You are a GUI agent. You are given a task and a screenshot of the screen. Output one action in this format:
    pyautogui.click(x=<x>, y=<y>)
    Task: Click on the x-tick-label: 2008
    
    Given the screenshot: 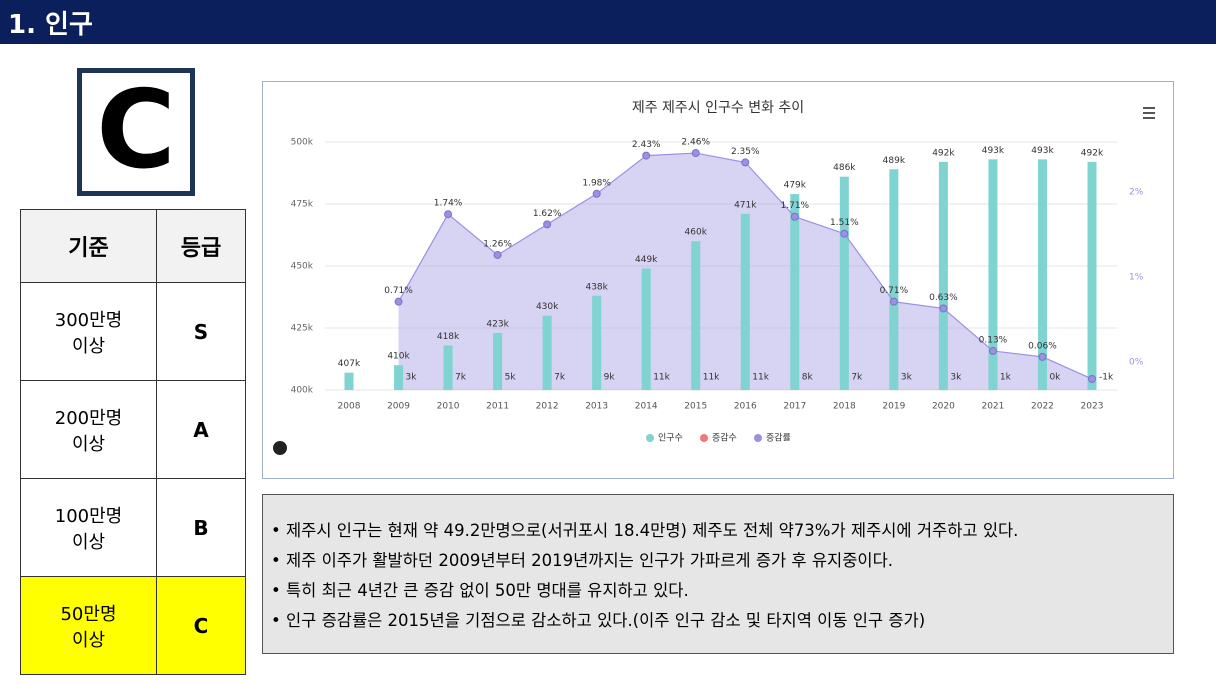 What is the action you would take?
    pyautogui.click(x=349, y=407)
    